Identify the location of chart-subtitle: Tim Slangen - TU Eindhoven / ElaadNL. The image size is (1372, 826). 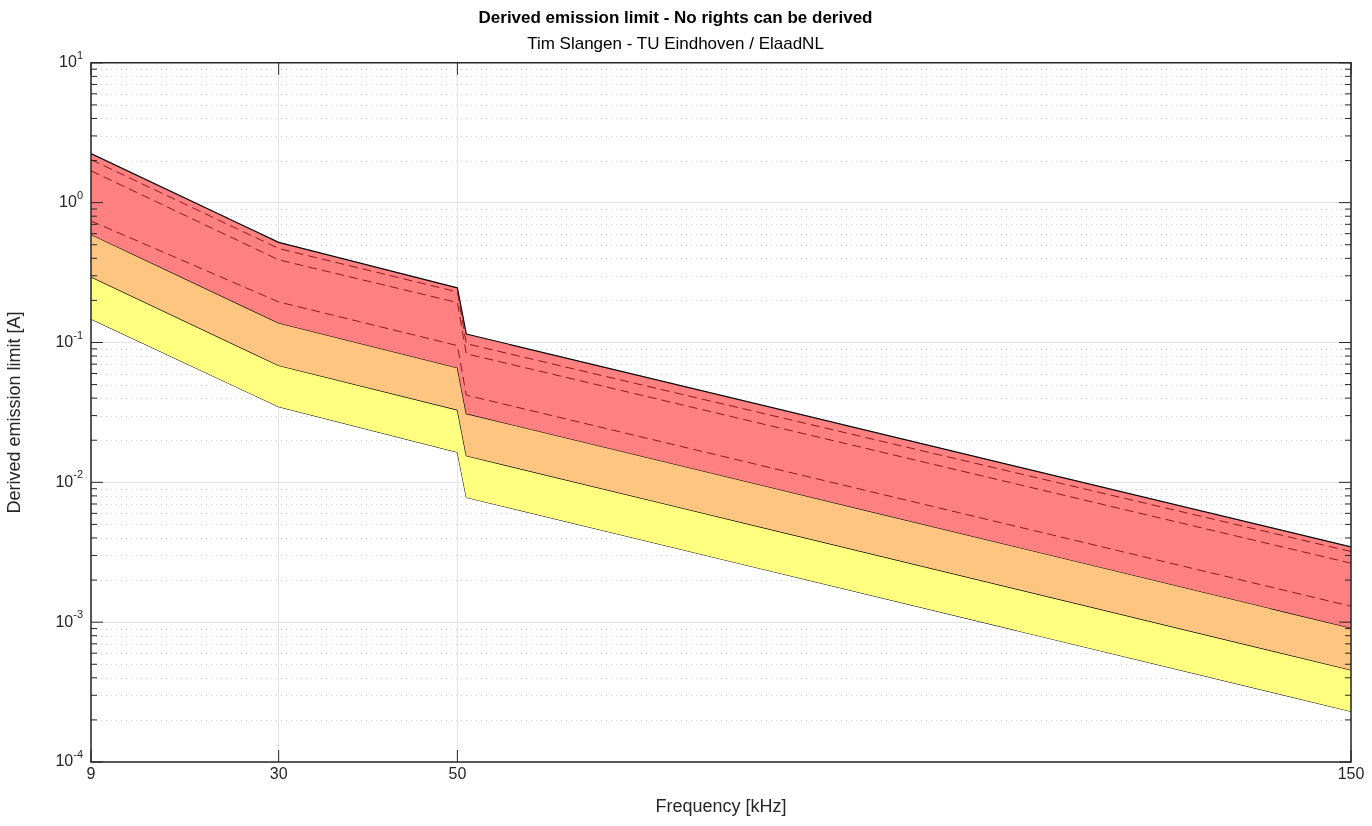
(675, 44).